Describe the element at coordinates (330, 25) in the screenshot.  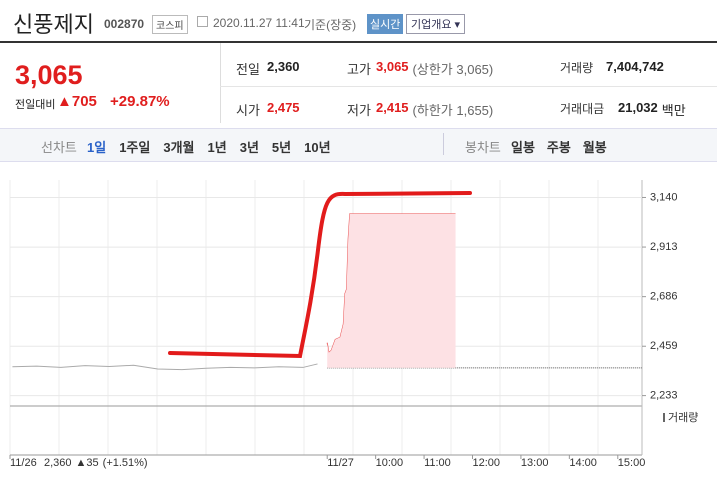
I see `basis: 기준(장중)` at that location.